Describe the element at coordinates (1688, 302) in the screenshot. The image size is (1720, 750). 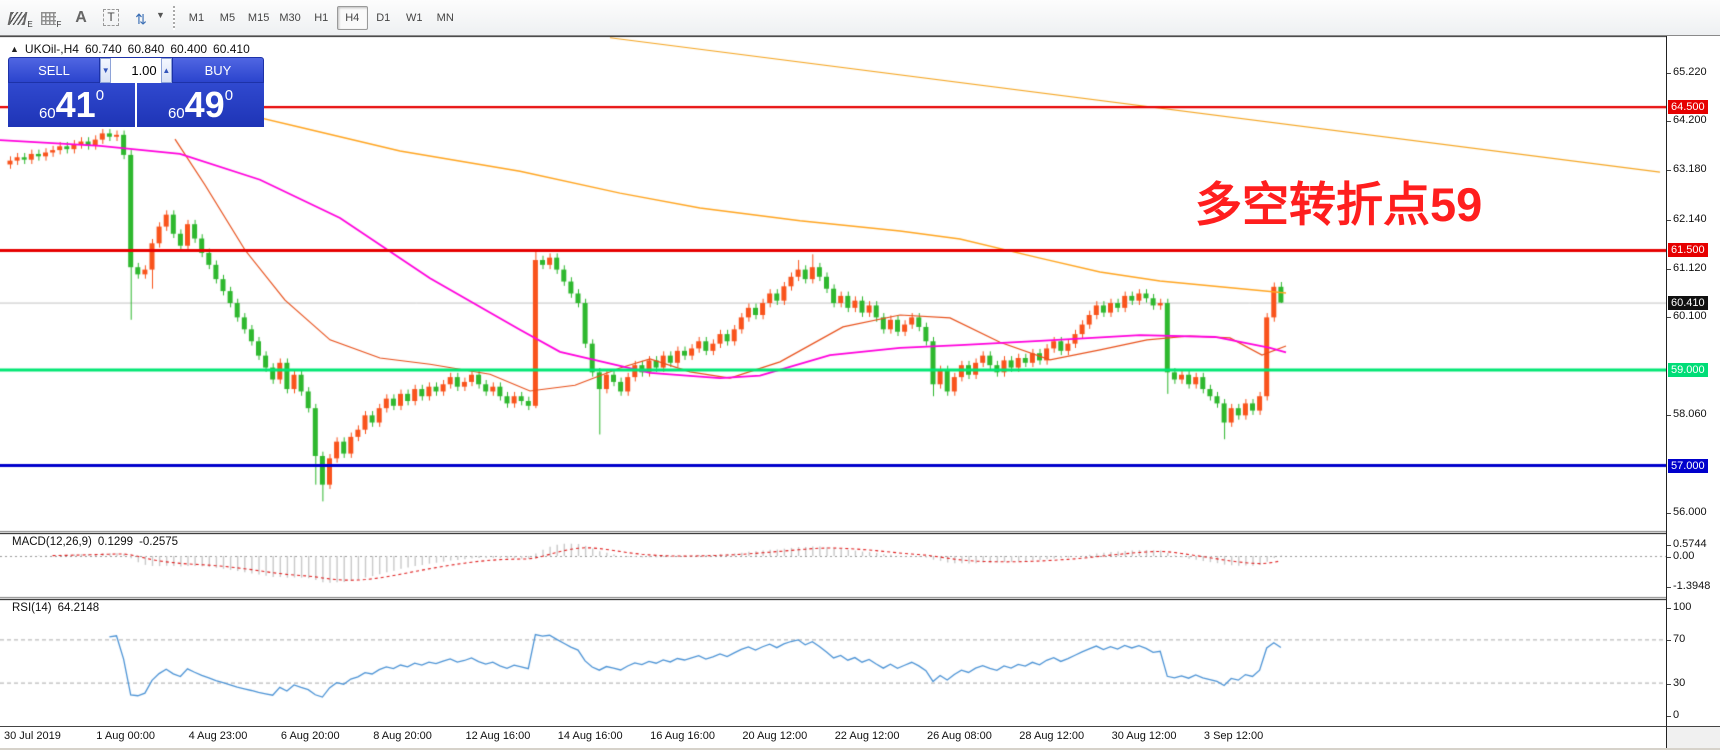
I see `price-badge-60.410: 60.410` at that location.